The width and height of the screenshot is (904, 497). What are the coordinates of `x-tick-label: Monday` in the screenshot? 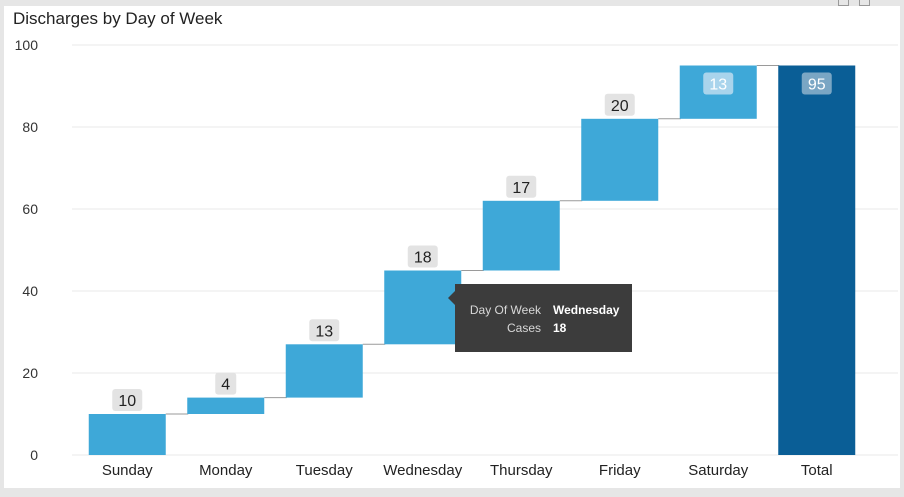 It's located at (226, 470).